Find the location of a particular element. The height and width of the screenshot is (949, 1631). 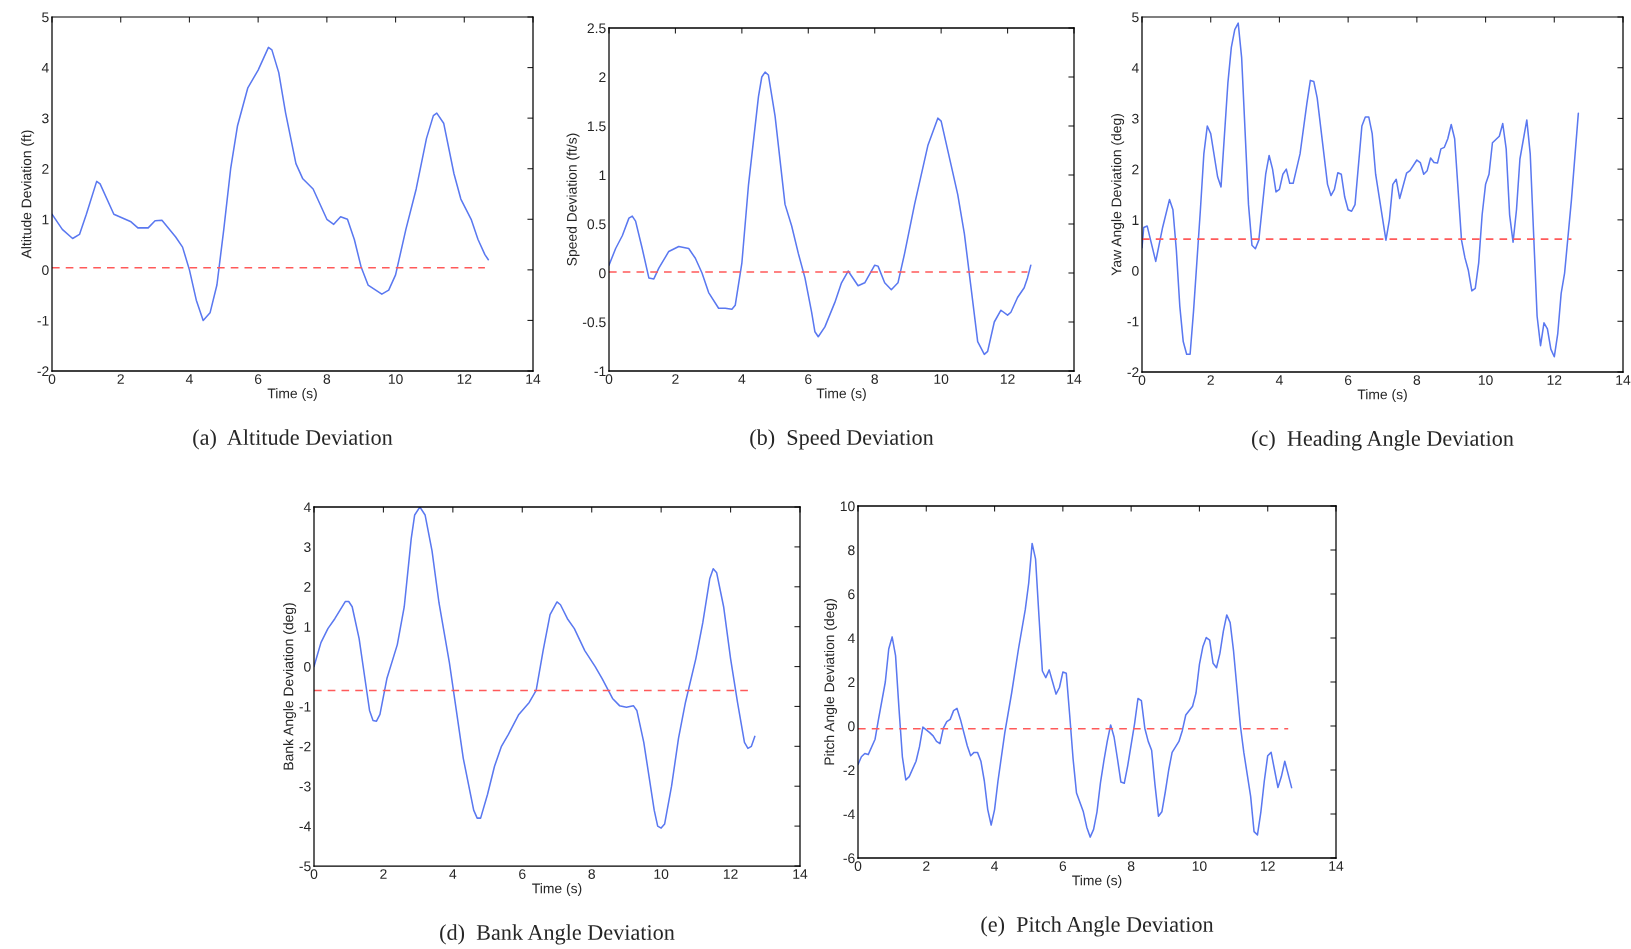

text: (d) Bank Angle Deviation is located at coordinates (557, 934).